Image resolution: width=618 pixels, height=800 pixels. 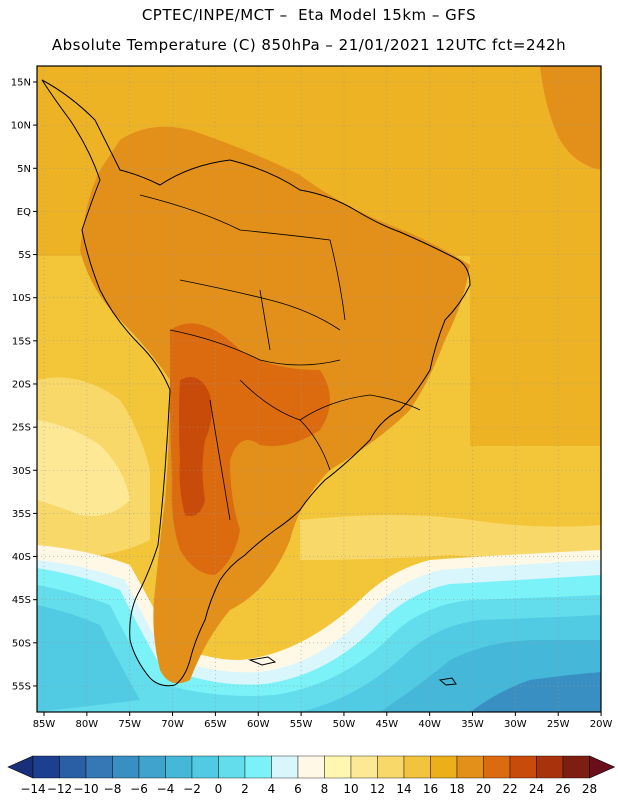 What do you see at coordinates (456, 789) in the screenshot?
I see `colorbar-label: 18` at bounding box center [456, 789].